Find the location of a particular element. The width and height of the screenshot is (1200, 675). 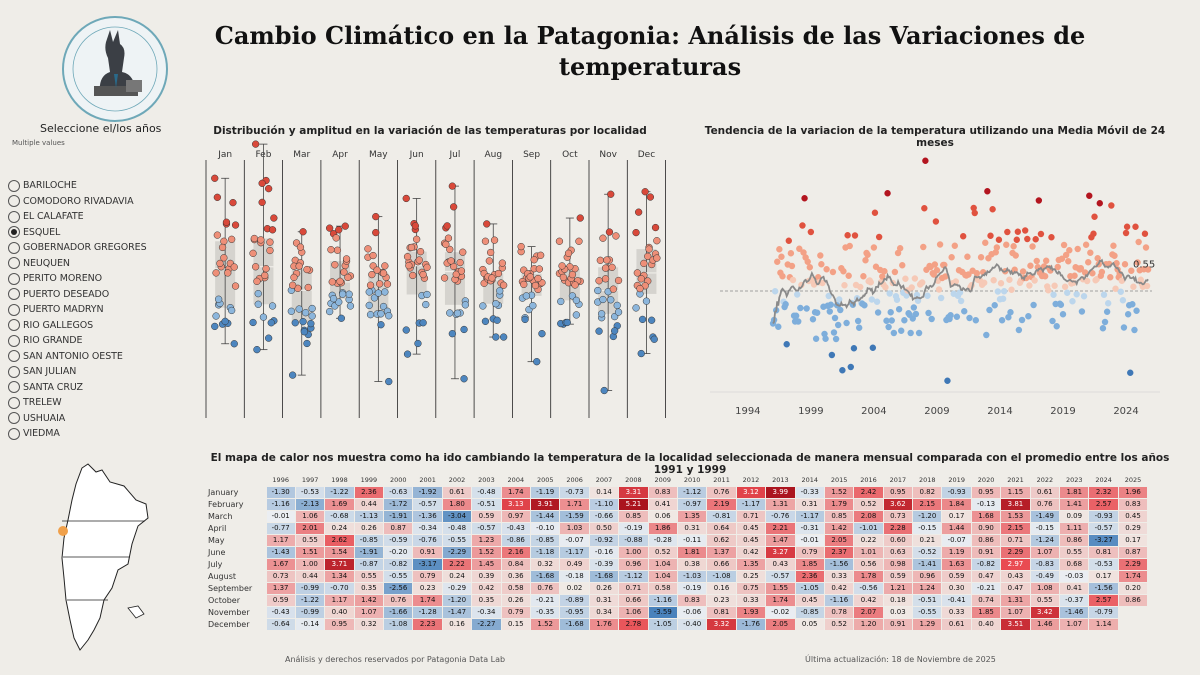

heatmap-cell: -1.16 is located at coordinates (662, 600).